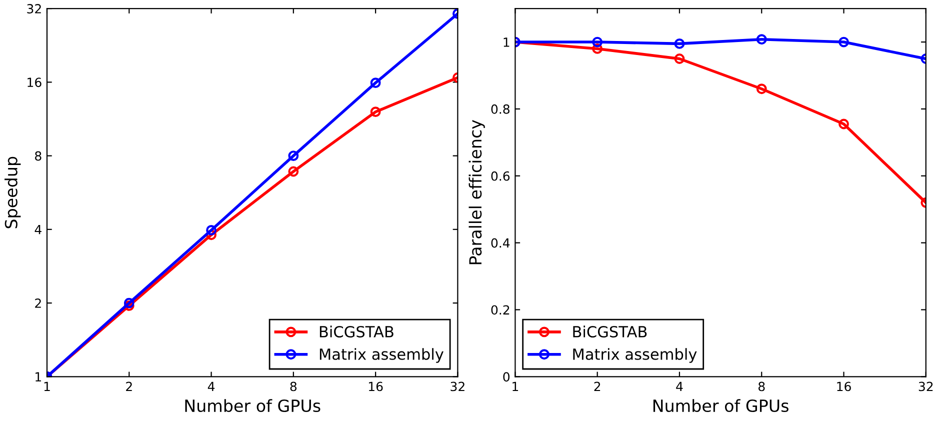  I want to click on y-tick-label: 0.6, so click(500, 176).